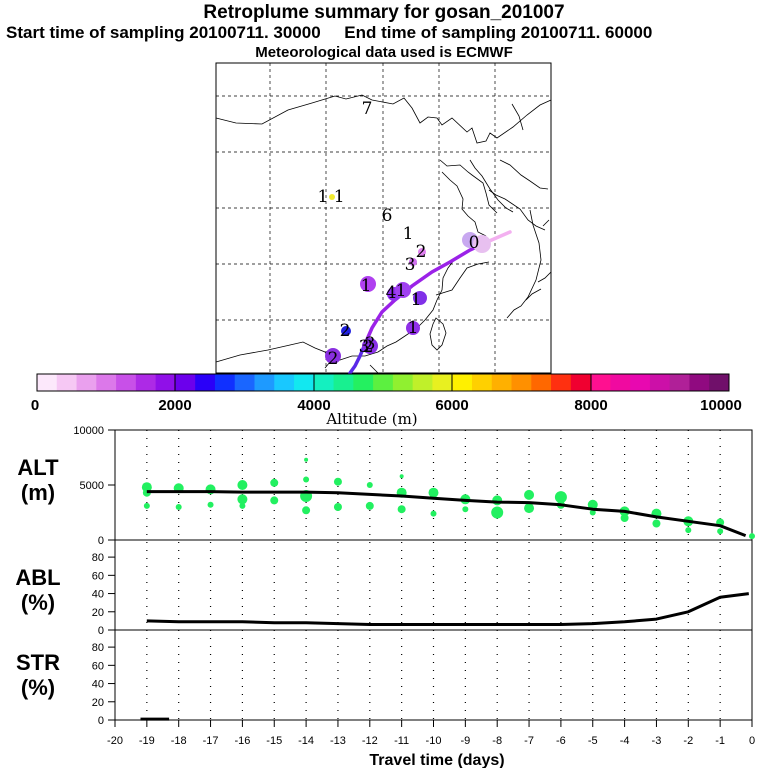 The width and height of the screenshot is (768, 768). Describe the element at coordinates (98, 558) in the screenshot. I see `y-tick-label: 80` at that location.